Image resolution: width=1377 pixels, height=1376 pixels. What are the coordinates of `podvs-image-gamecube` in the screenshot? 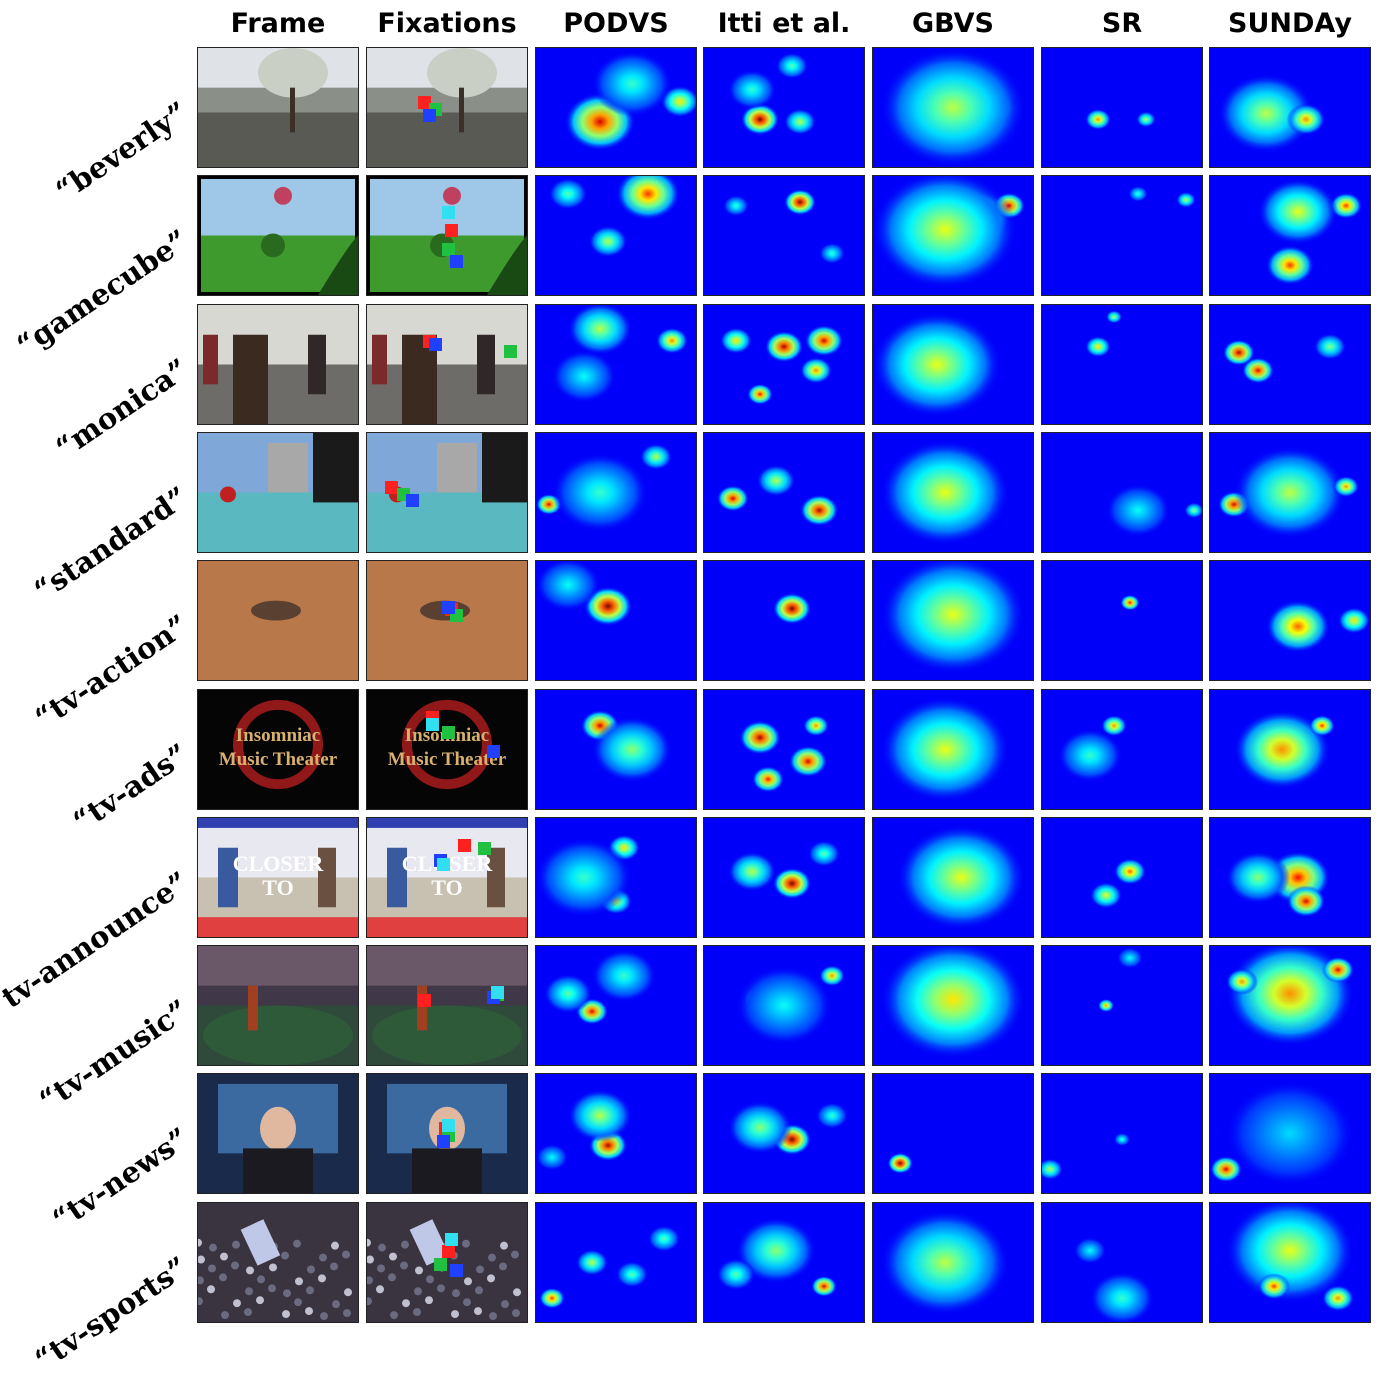 It's located at (616, 235).